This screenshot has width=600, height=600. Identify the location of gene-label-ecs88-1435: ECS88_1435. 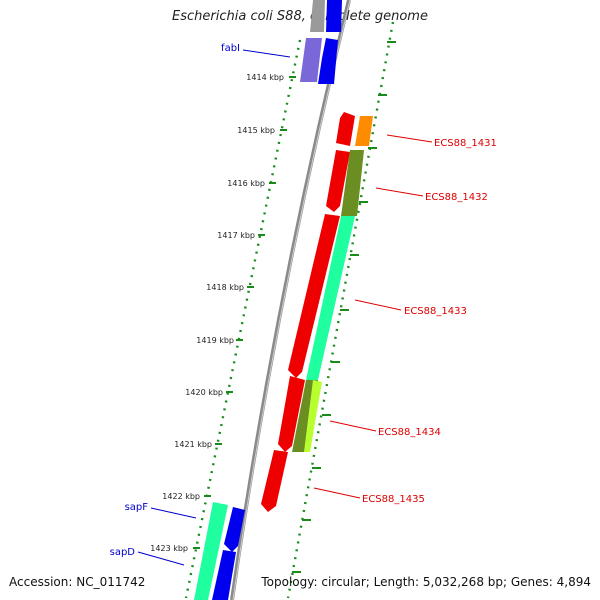
(393, 499).